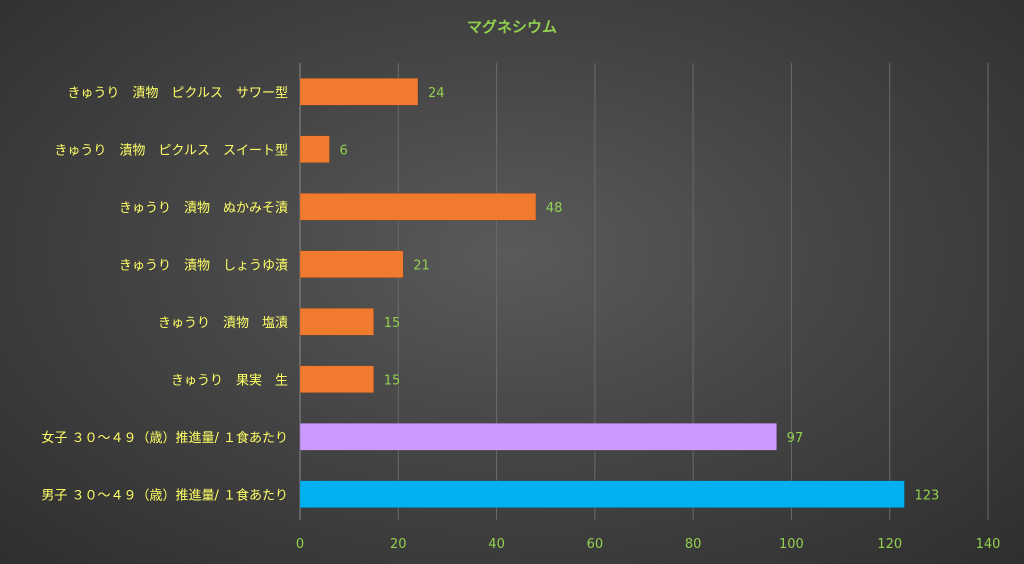 The image size is (1024, 564). What do you see at coordinates (164, 495) in the screenshot?
I see `category-label: 男子 ３０～４９（歳）推進量/ １食あたり` at bounding box center [164, 495].